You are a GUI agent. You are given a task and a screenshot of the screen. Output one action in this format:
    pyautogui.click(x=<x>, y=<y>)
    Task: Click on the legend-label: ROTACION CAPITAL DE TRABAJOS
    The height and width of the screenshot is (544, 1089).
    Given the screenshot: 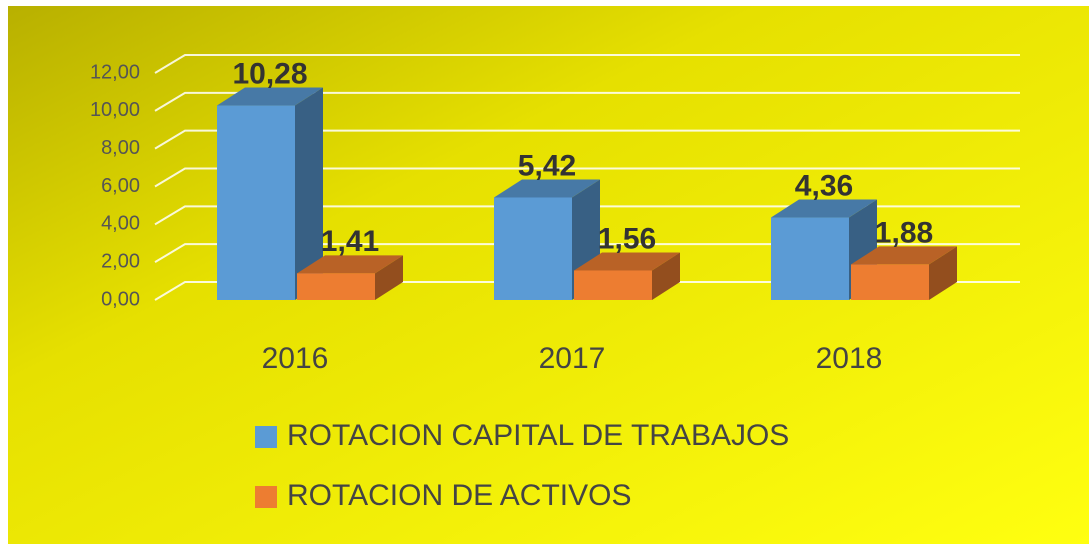 What is the action you would take?
    pyautogui.click(x=538, y=435)
    